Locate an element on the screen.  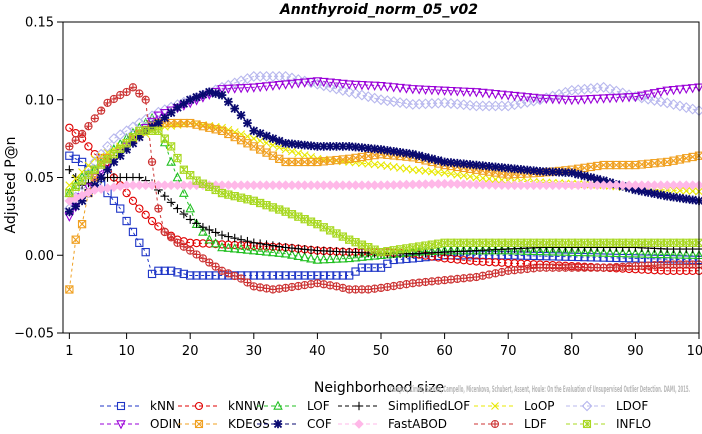
y-tick-label: 0.15 is located at coordinates (39, 23).